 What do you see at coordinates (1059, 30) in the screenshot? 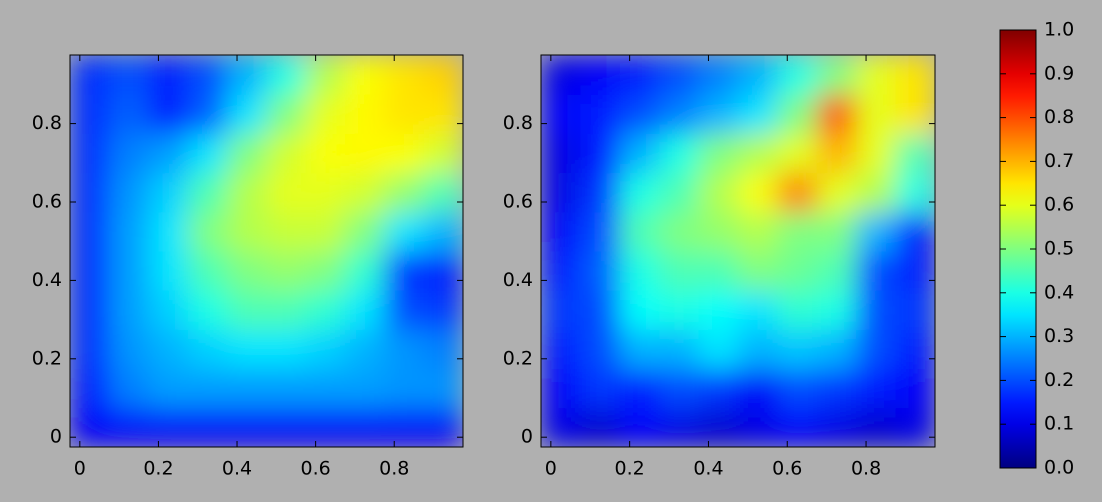
I see `colorbar-tick-label: 1.0` at bounding box center [1059, 30].